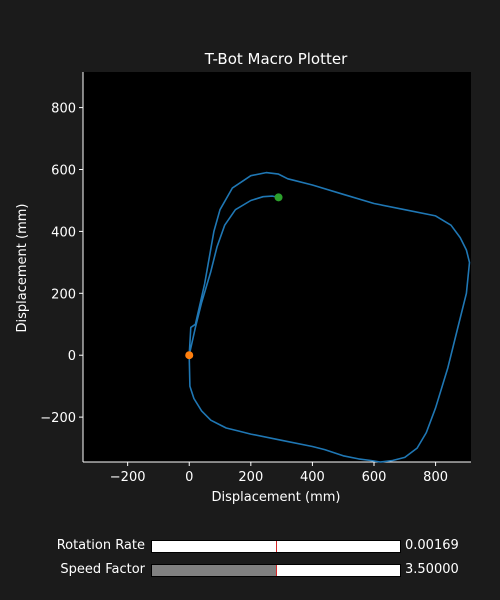 Image resolution: width=500 pixels, height=600 pixels. Describe the element at coordinates (312, 477) in the screenshot. I see `x-tick-label: 400` at that location.